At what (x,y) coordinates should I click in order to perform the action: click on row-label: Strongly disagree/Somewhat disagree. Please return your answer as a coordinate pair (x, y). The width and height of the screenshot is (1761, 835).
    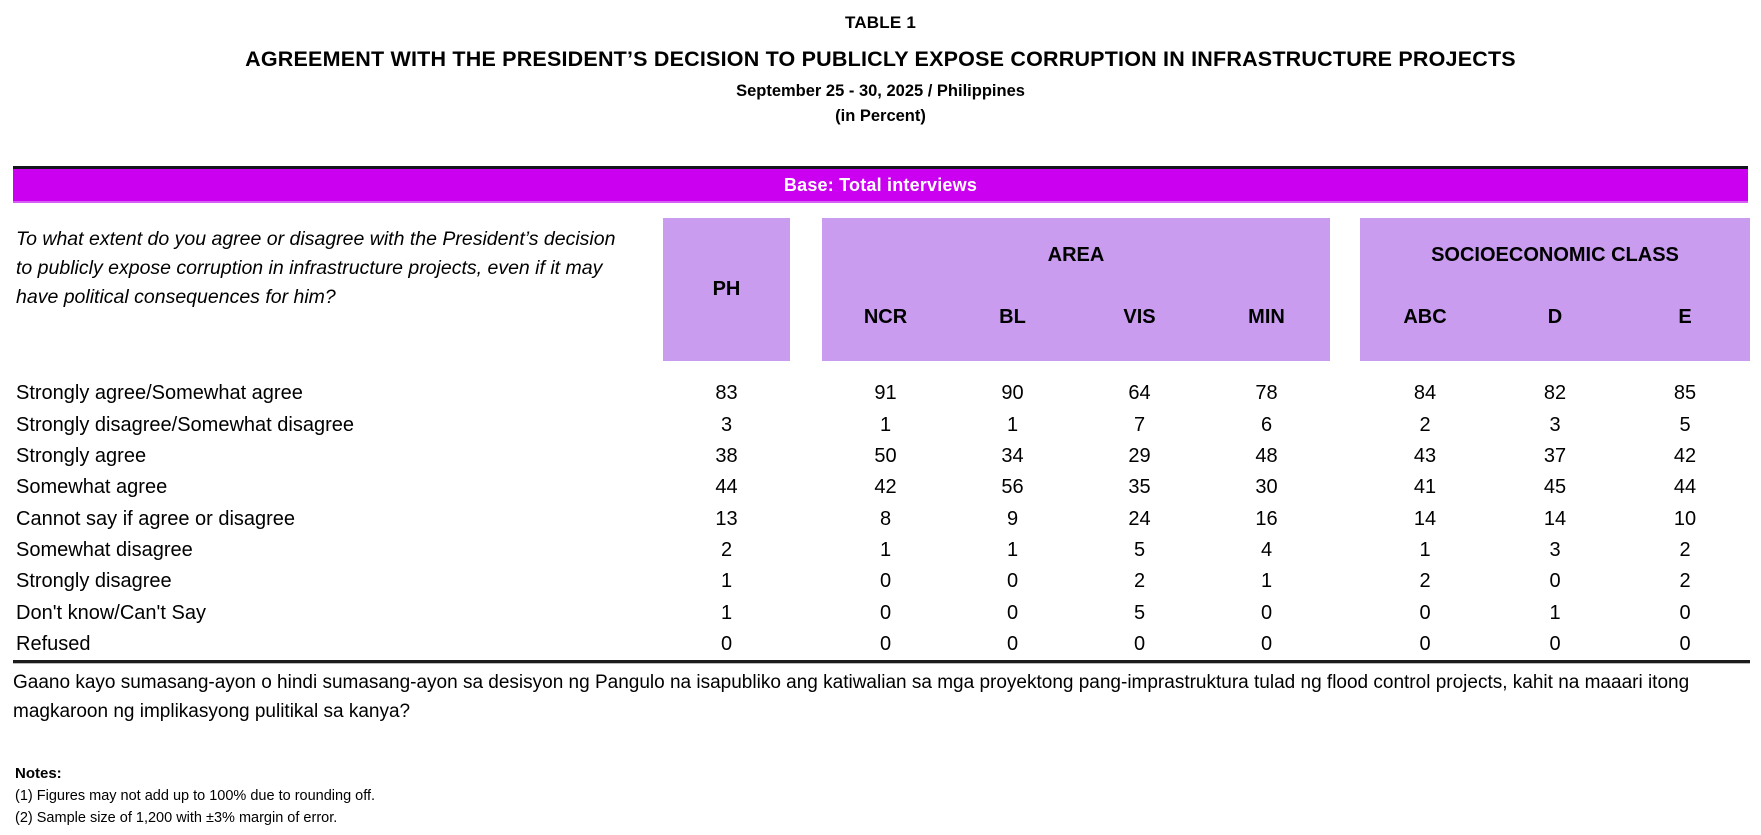
    Looking at the image, I should click on (185, 424).